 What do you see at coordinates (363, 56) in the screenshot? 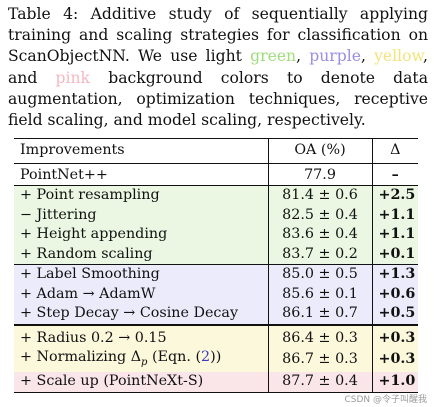
I see `caption-sep-2: ,` at bounding box center [363, 56].